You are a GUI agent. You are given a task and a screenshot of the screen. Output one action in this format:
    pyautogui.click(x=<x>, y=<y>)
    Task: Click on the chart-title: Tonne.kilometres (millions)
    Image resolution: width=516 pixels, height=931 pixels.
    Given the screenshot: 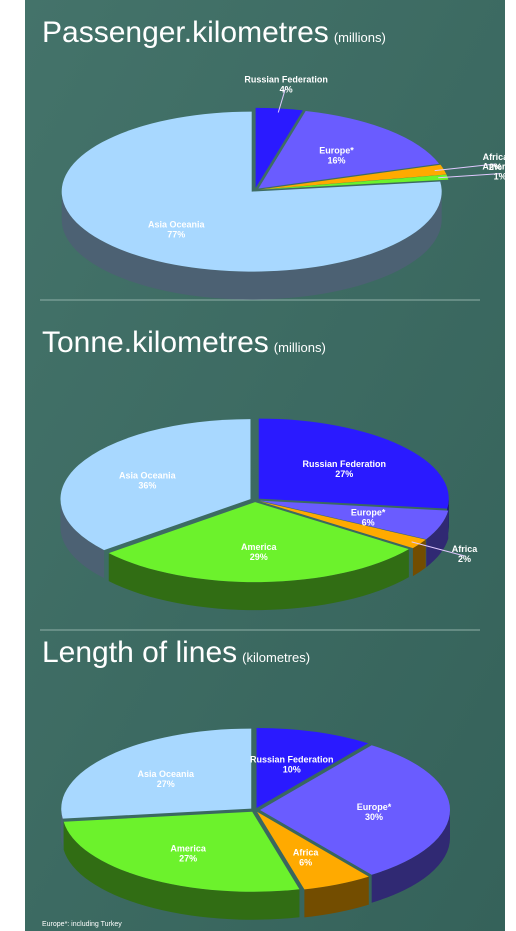 What is the action you would take?
    pyautogui.click(x=184, y=342)
    